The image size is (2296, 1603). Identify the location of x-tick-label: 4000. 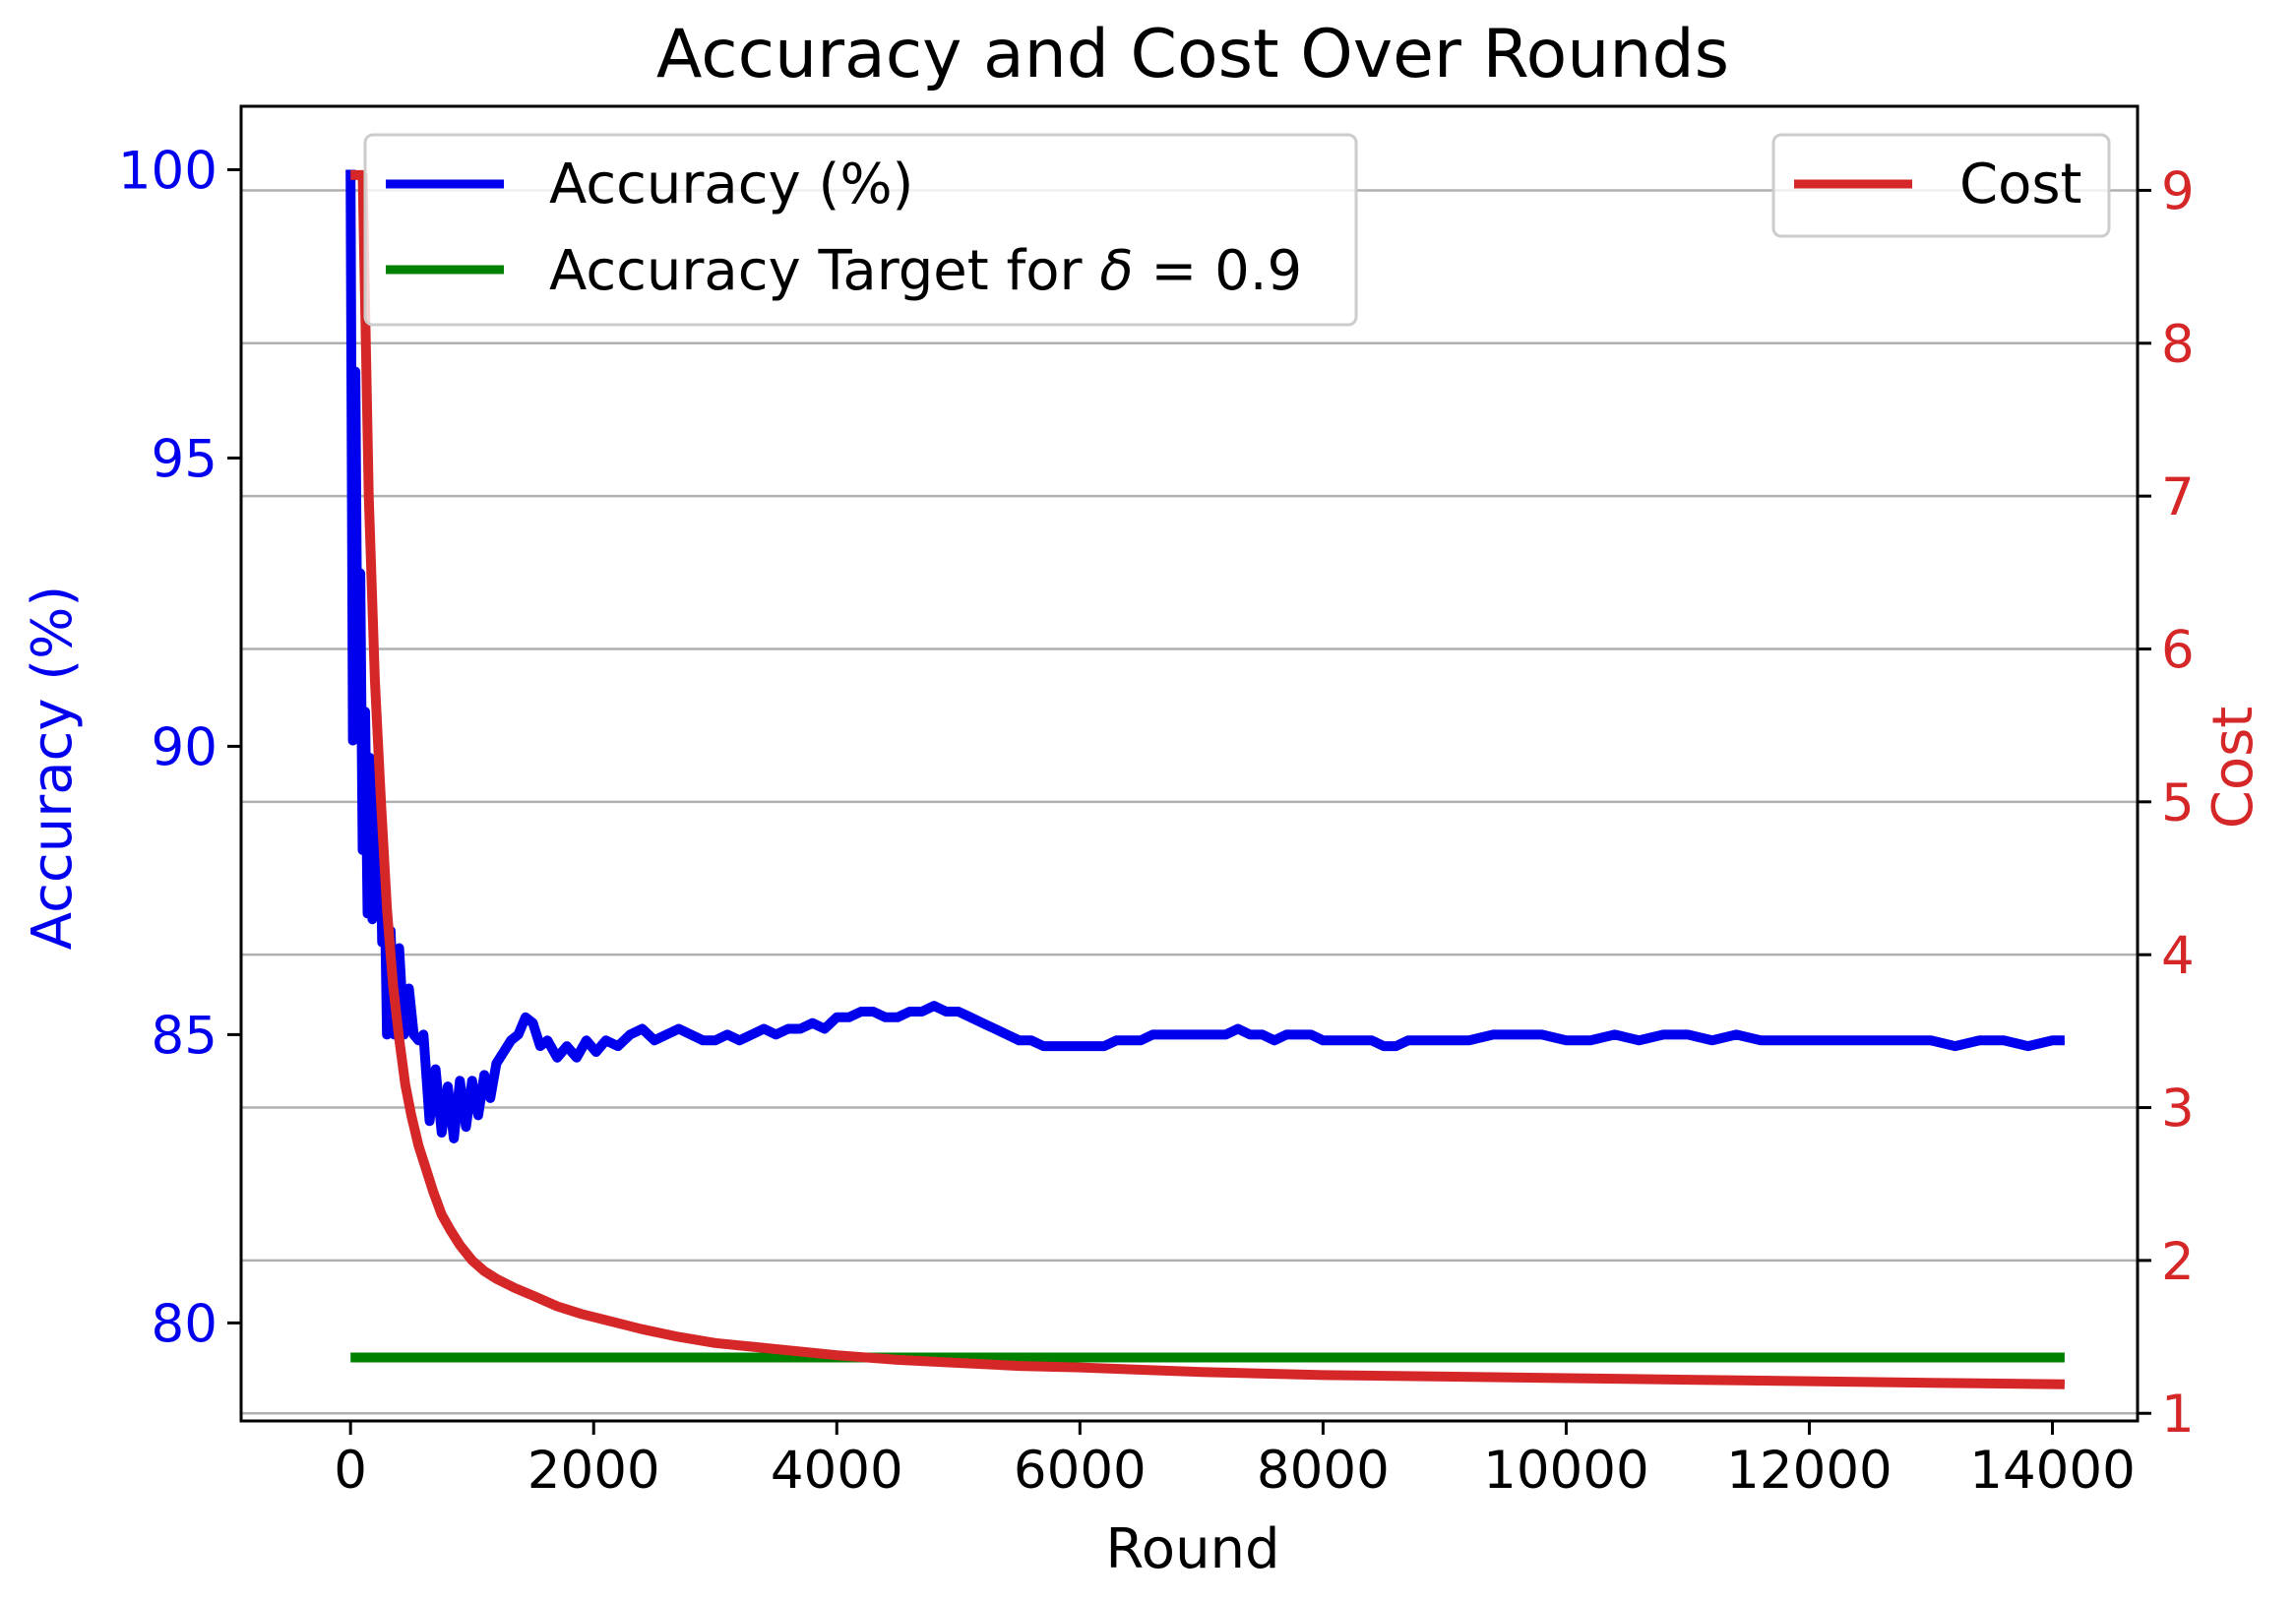
(837, 1471).